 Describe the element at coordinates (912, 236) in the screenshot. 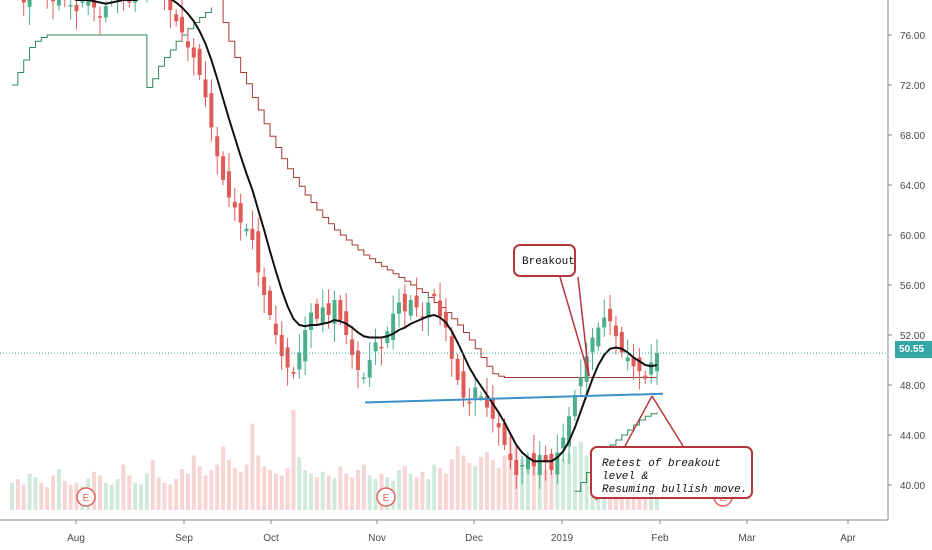

I see `price-tick-label: 60.00` at that location.